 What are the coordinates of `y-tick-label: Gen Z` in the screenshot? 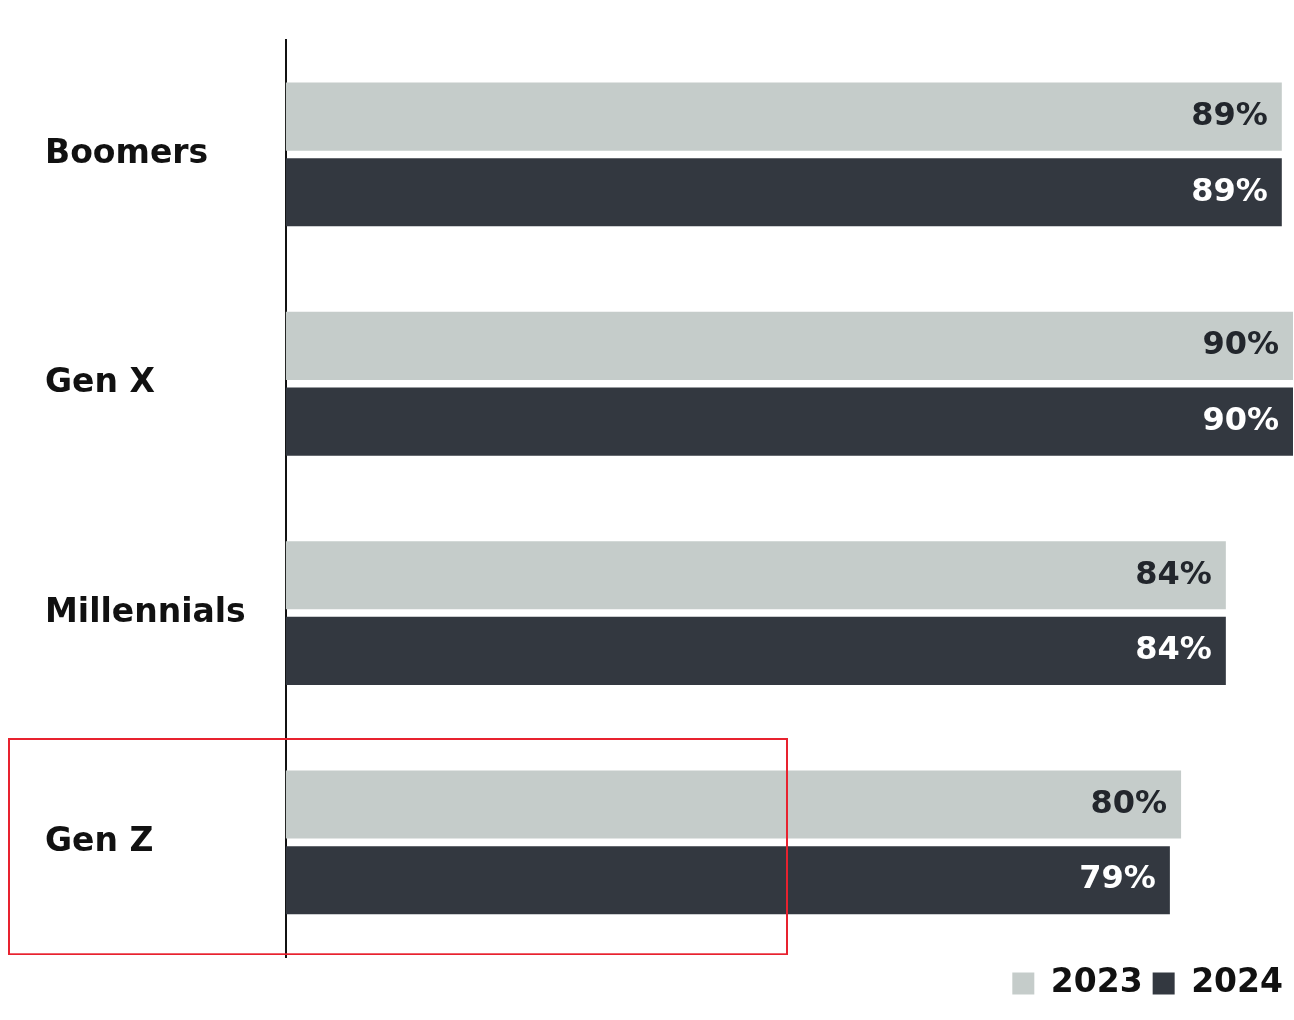 It's located at (99, 839).